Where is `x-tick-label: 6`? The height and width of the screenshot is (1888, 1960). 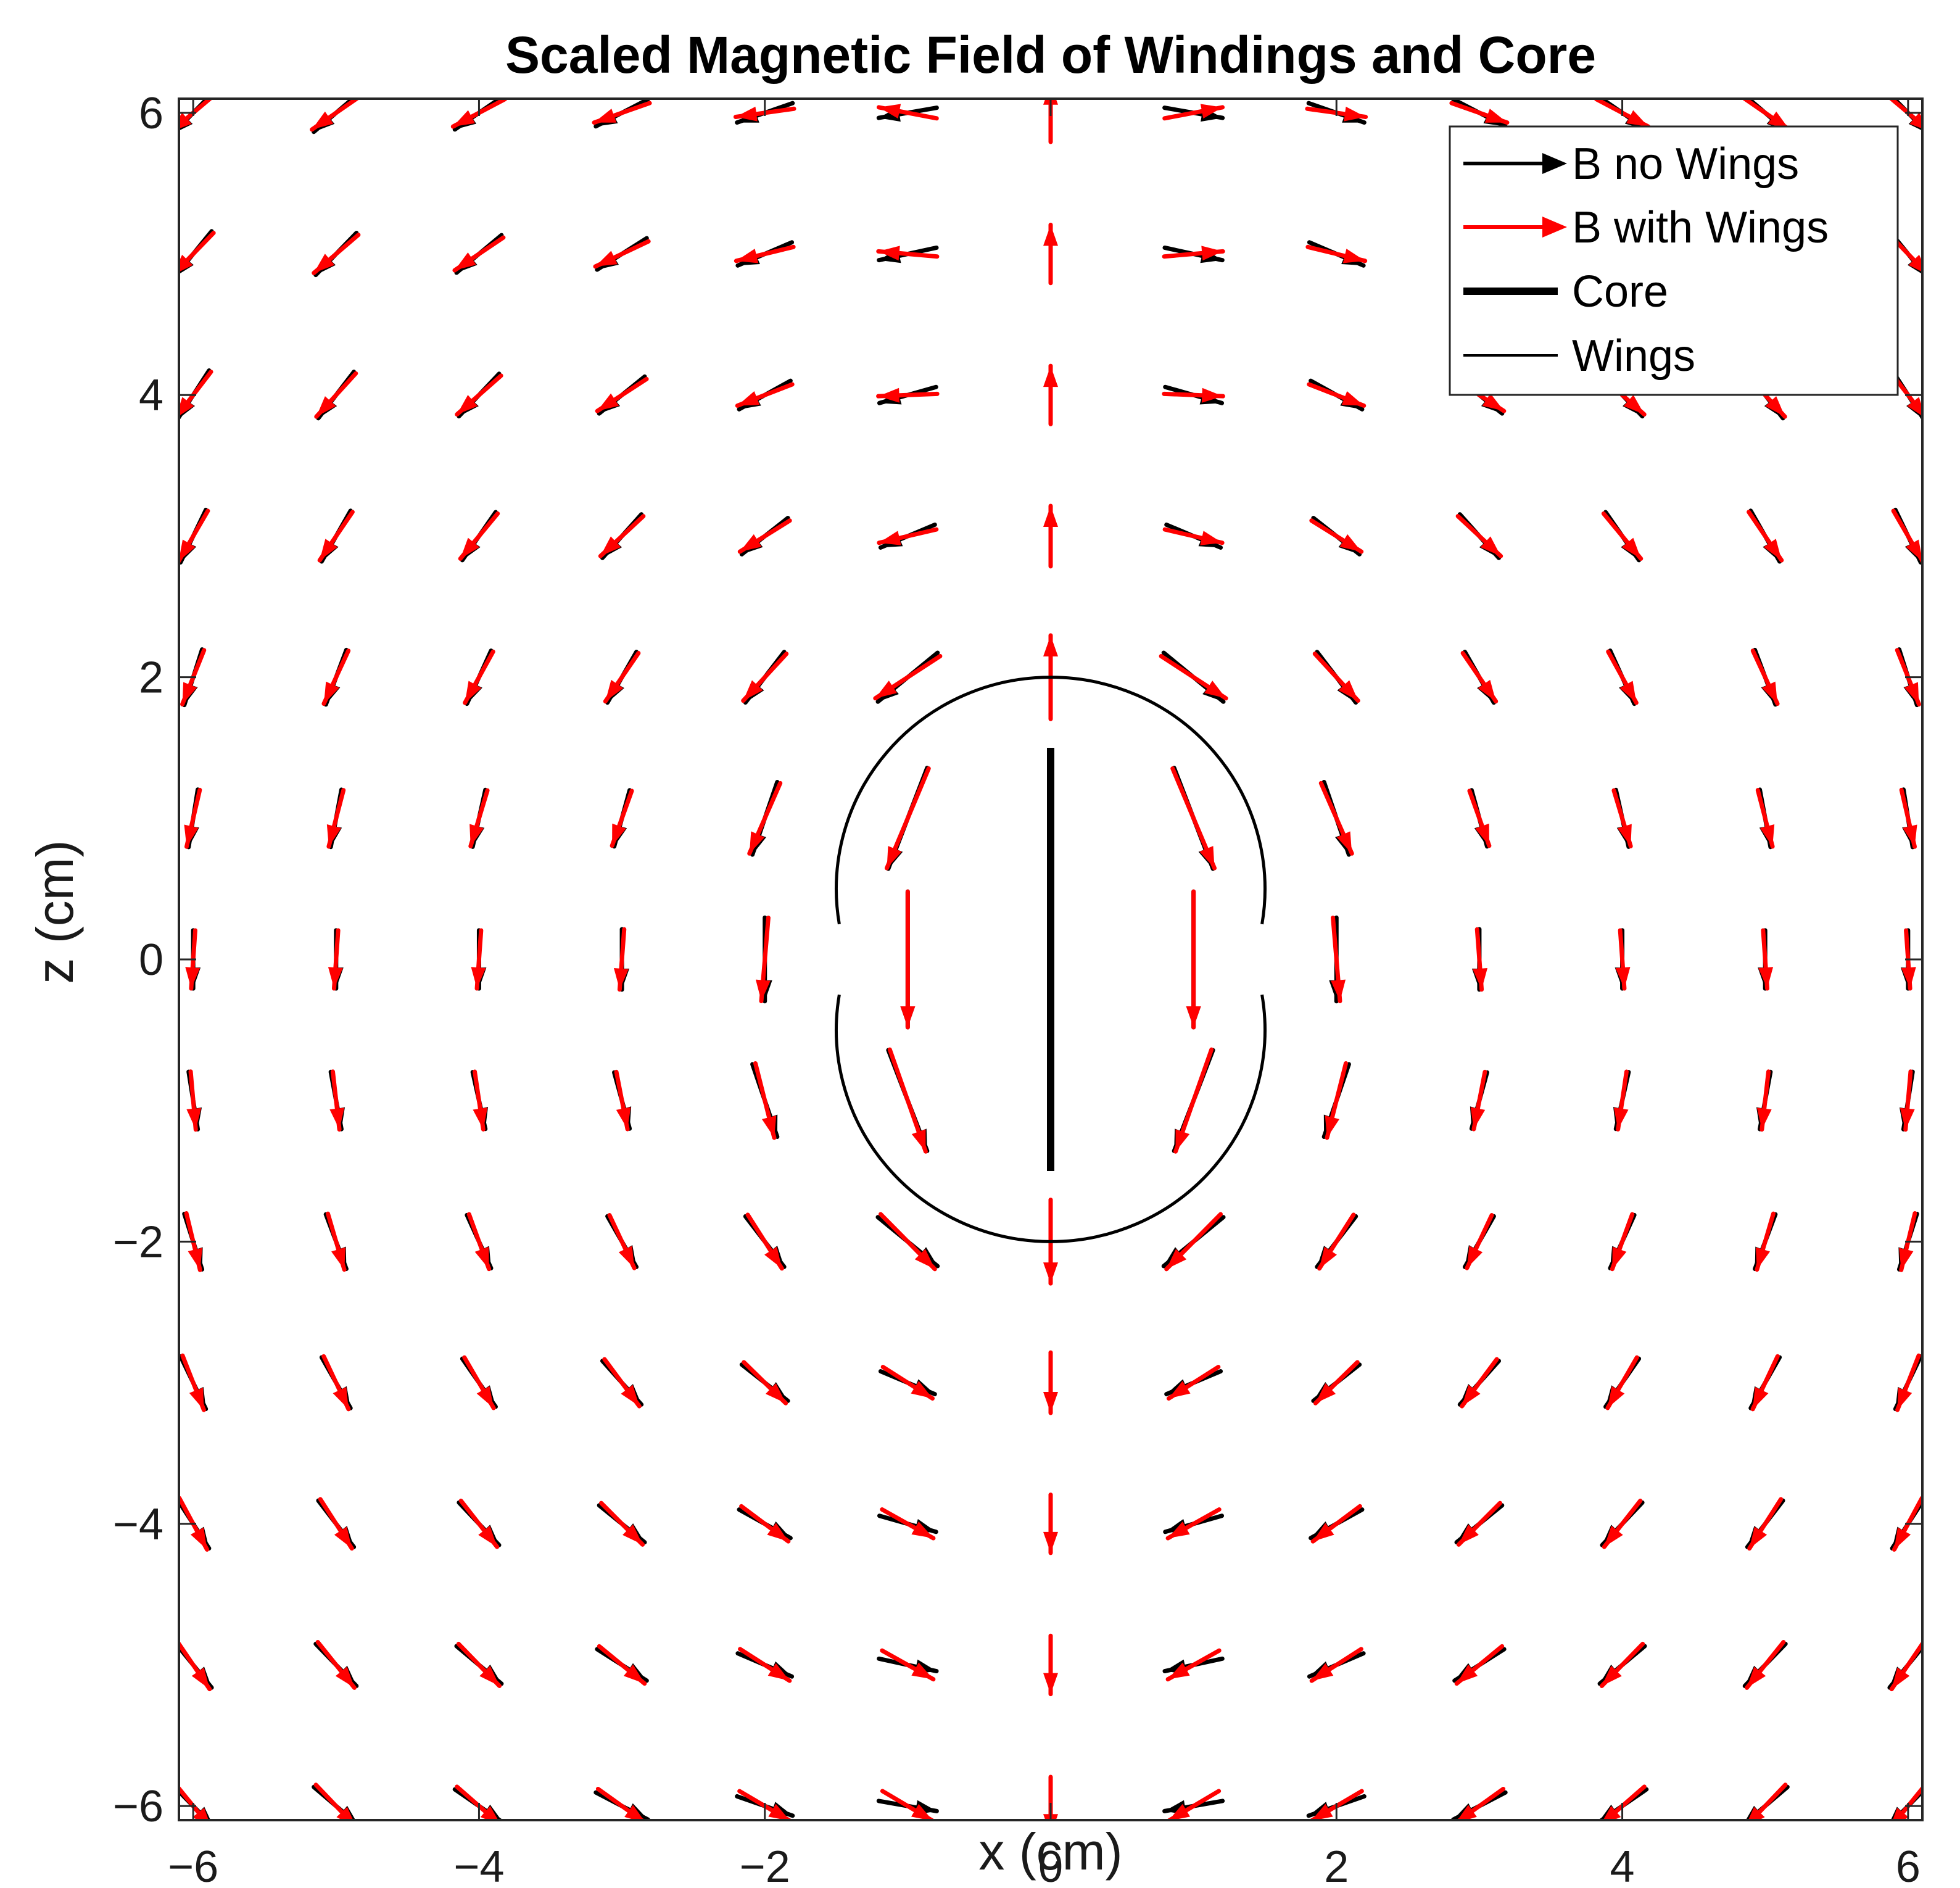
x-tick-label: 6 is located at coordinates (1908, 1865).